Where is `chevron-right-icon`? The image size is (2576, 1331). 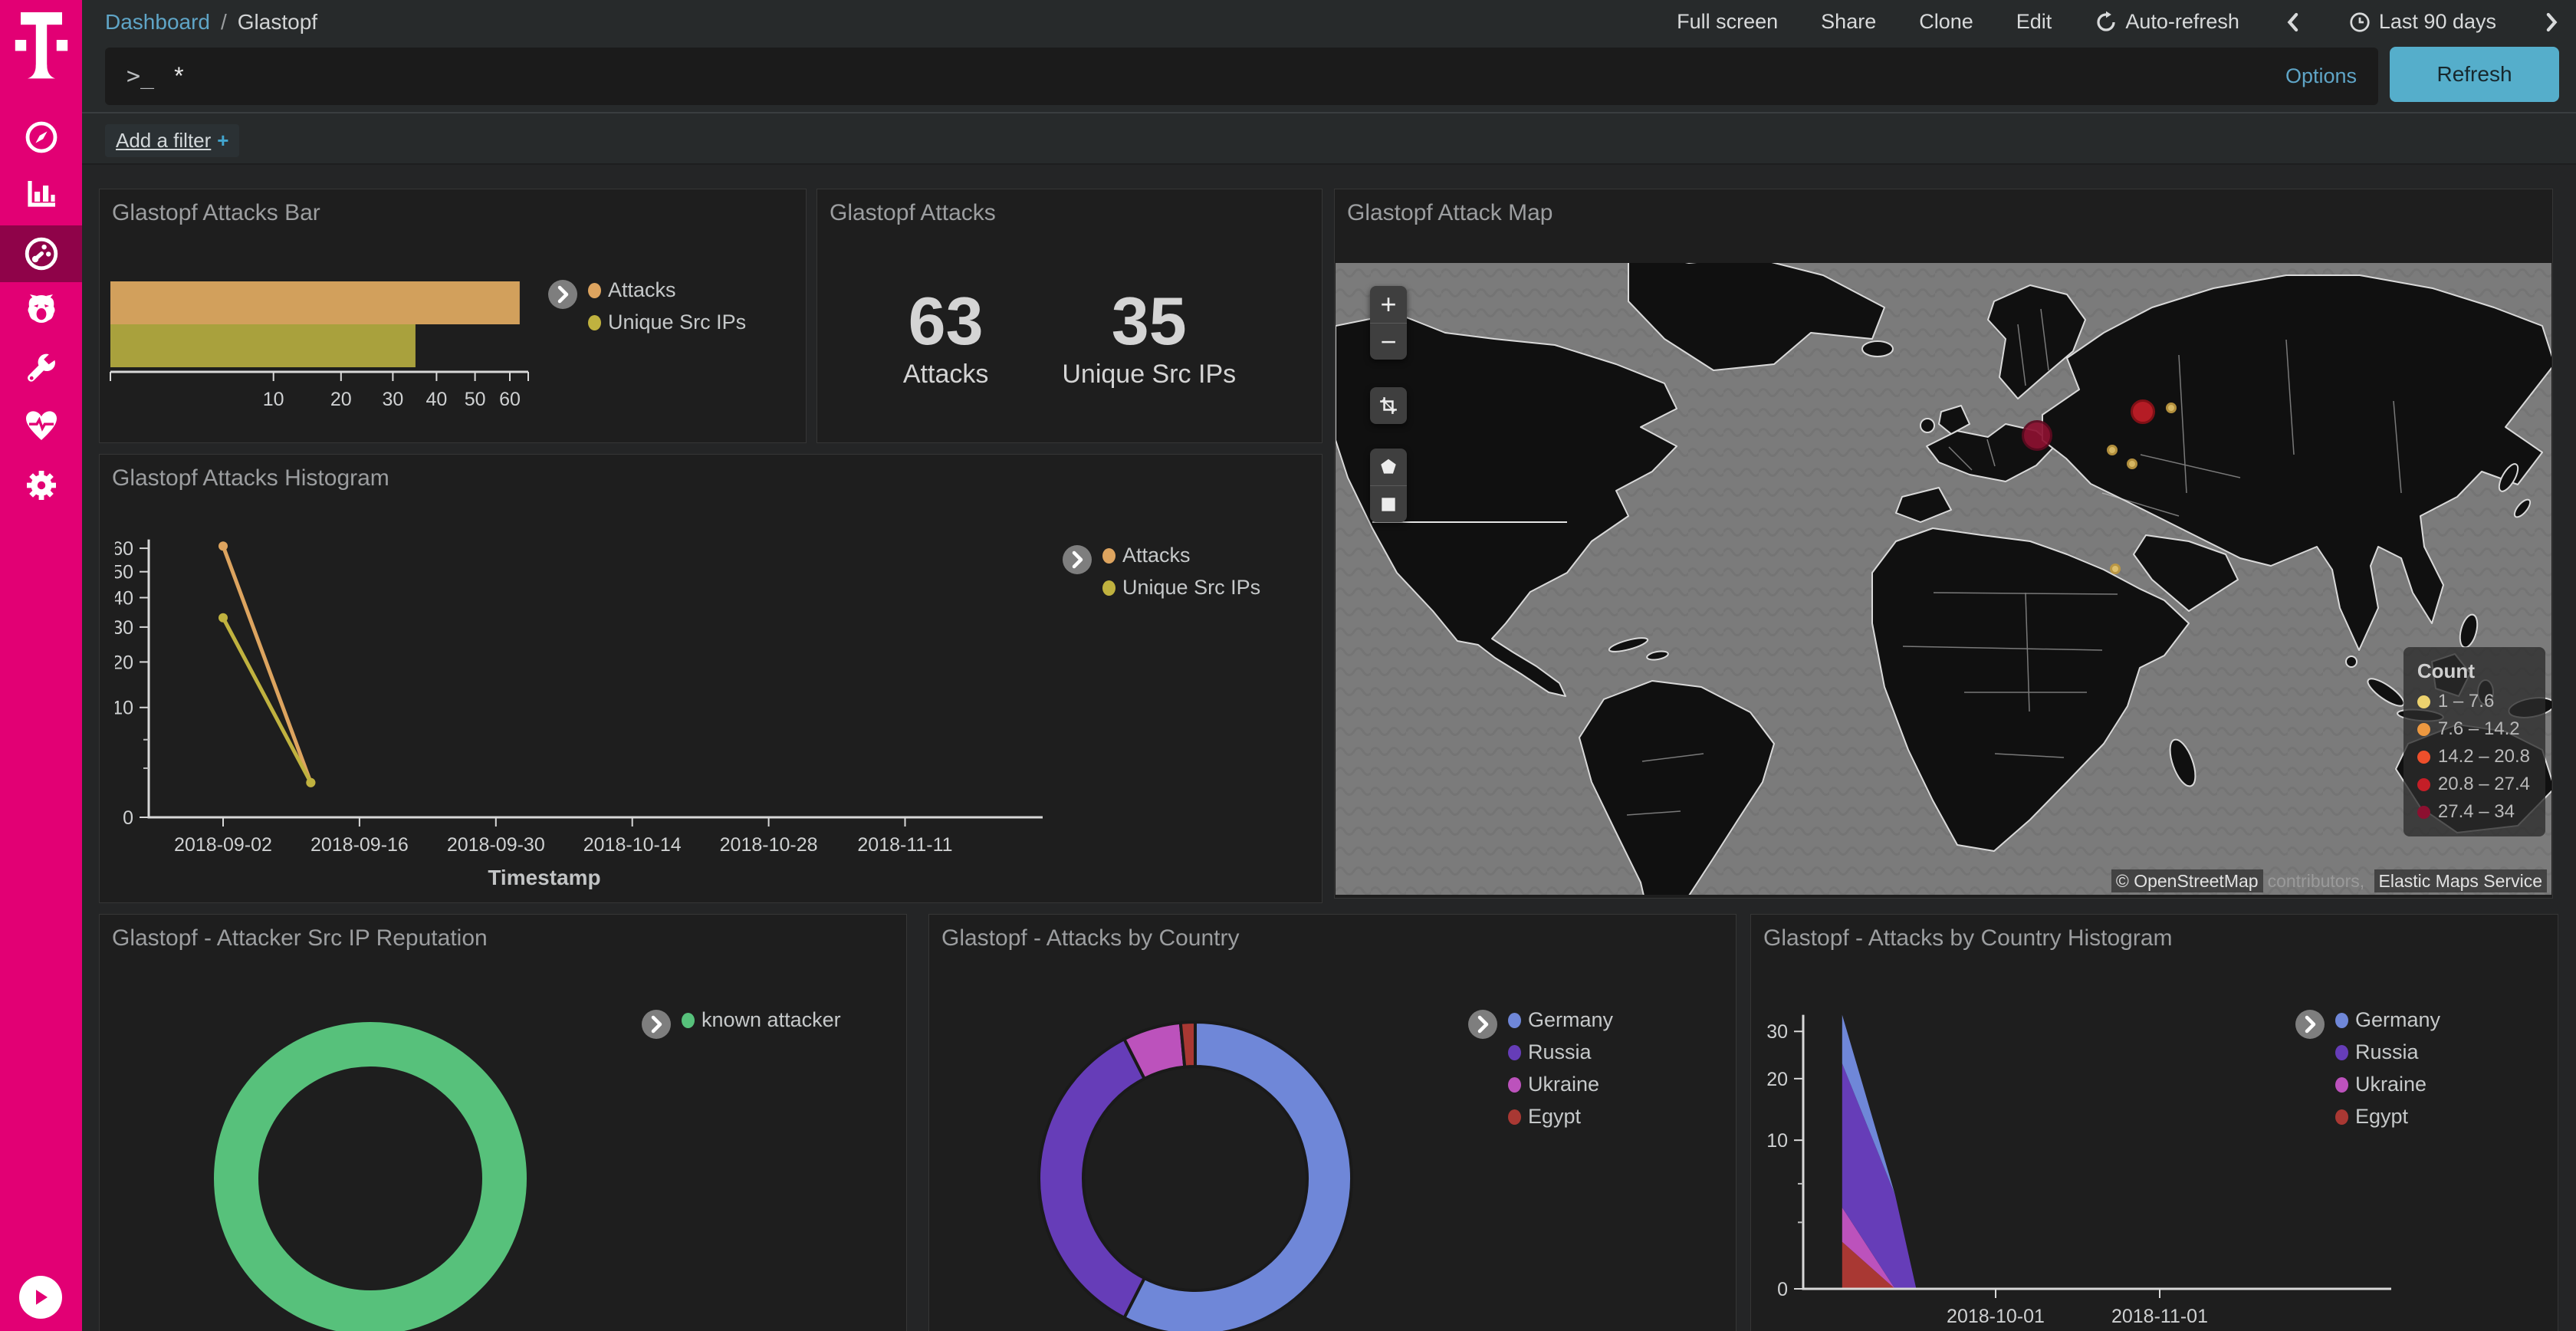
chevron-right-icon is located at coordinates (2552, 21).